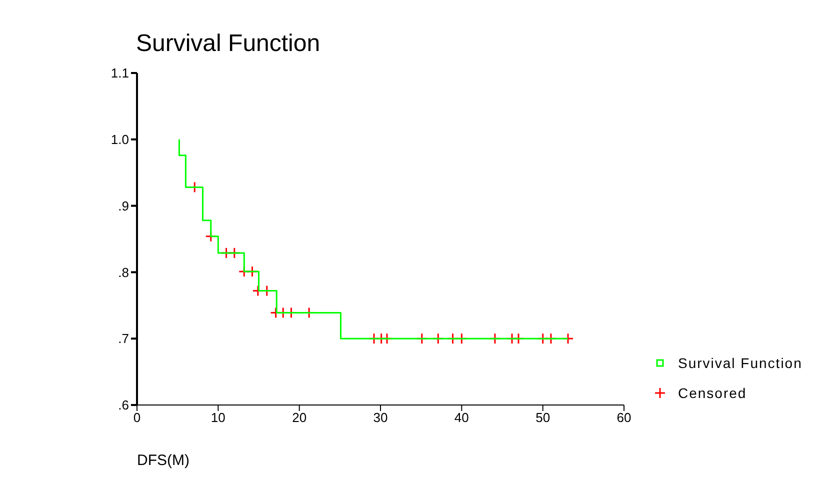  Describe the element at coordinates (123, 405) in the screenshot. I see `y-tick-label: .6` at that location.